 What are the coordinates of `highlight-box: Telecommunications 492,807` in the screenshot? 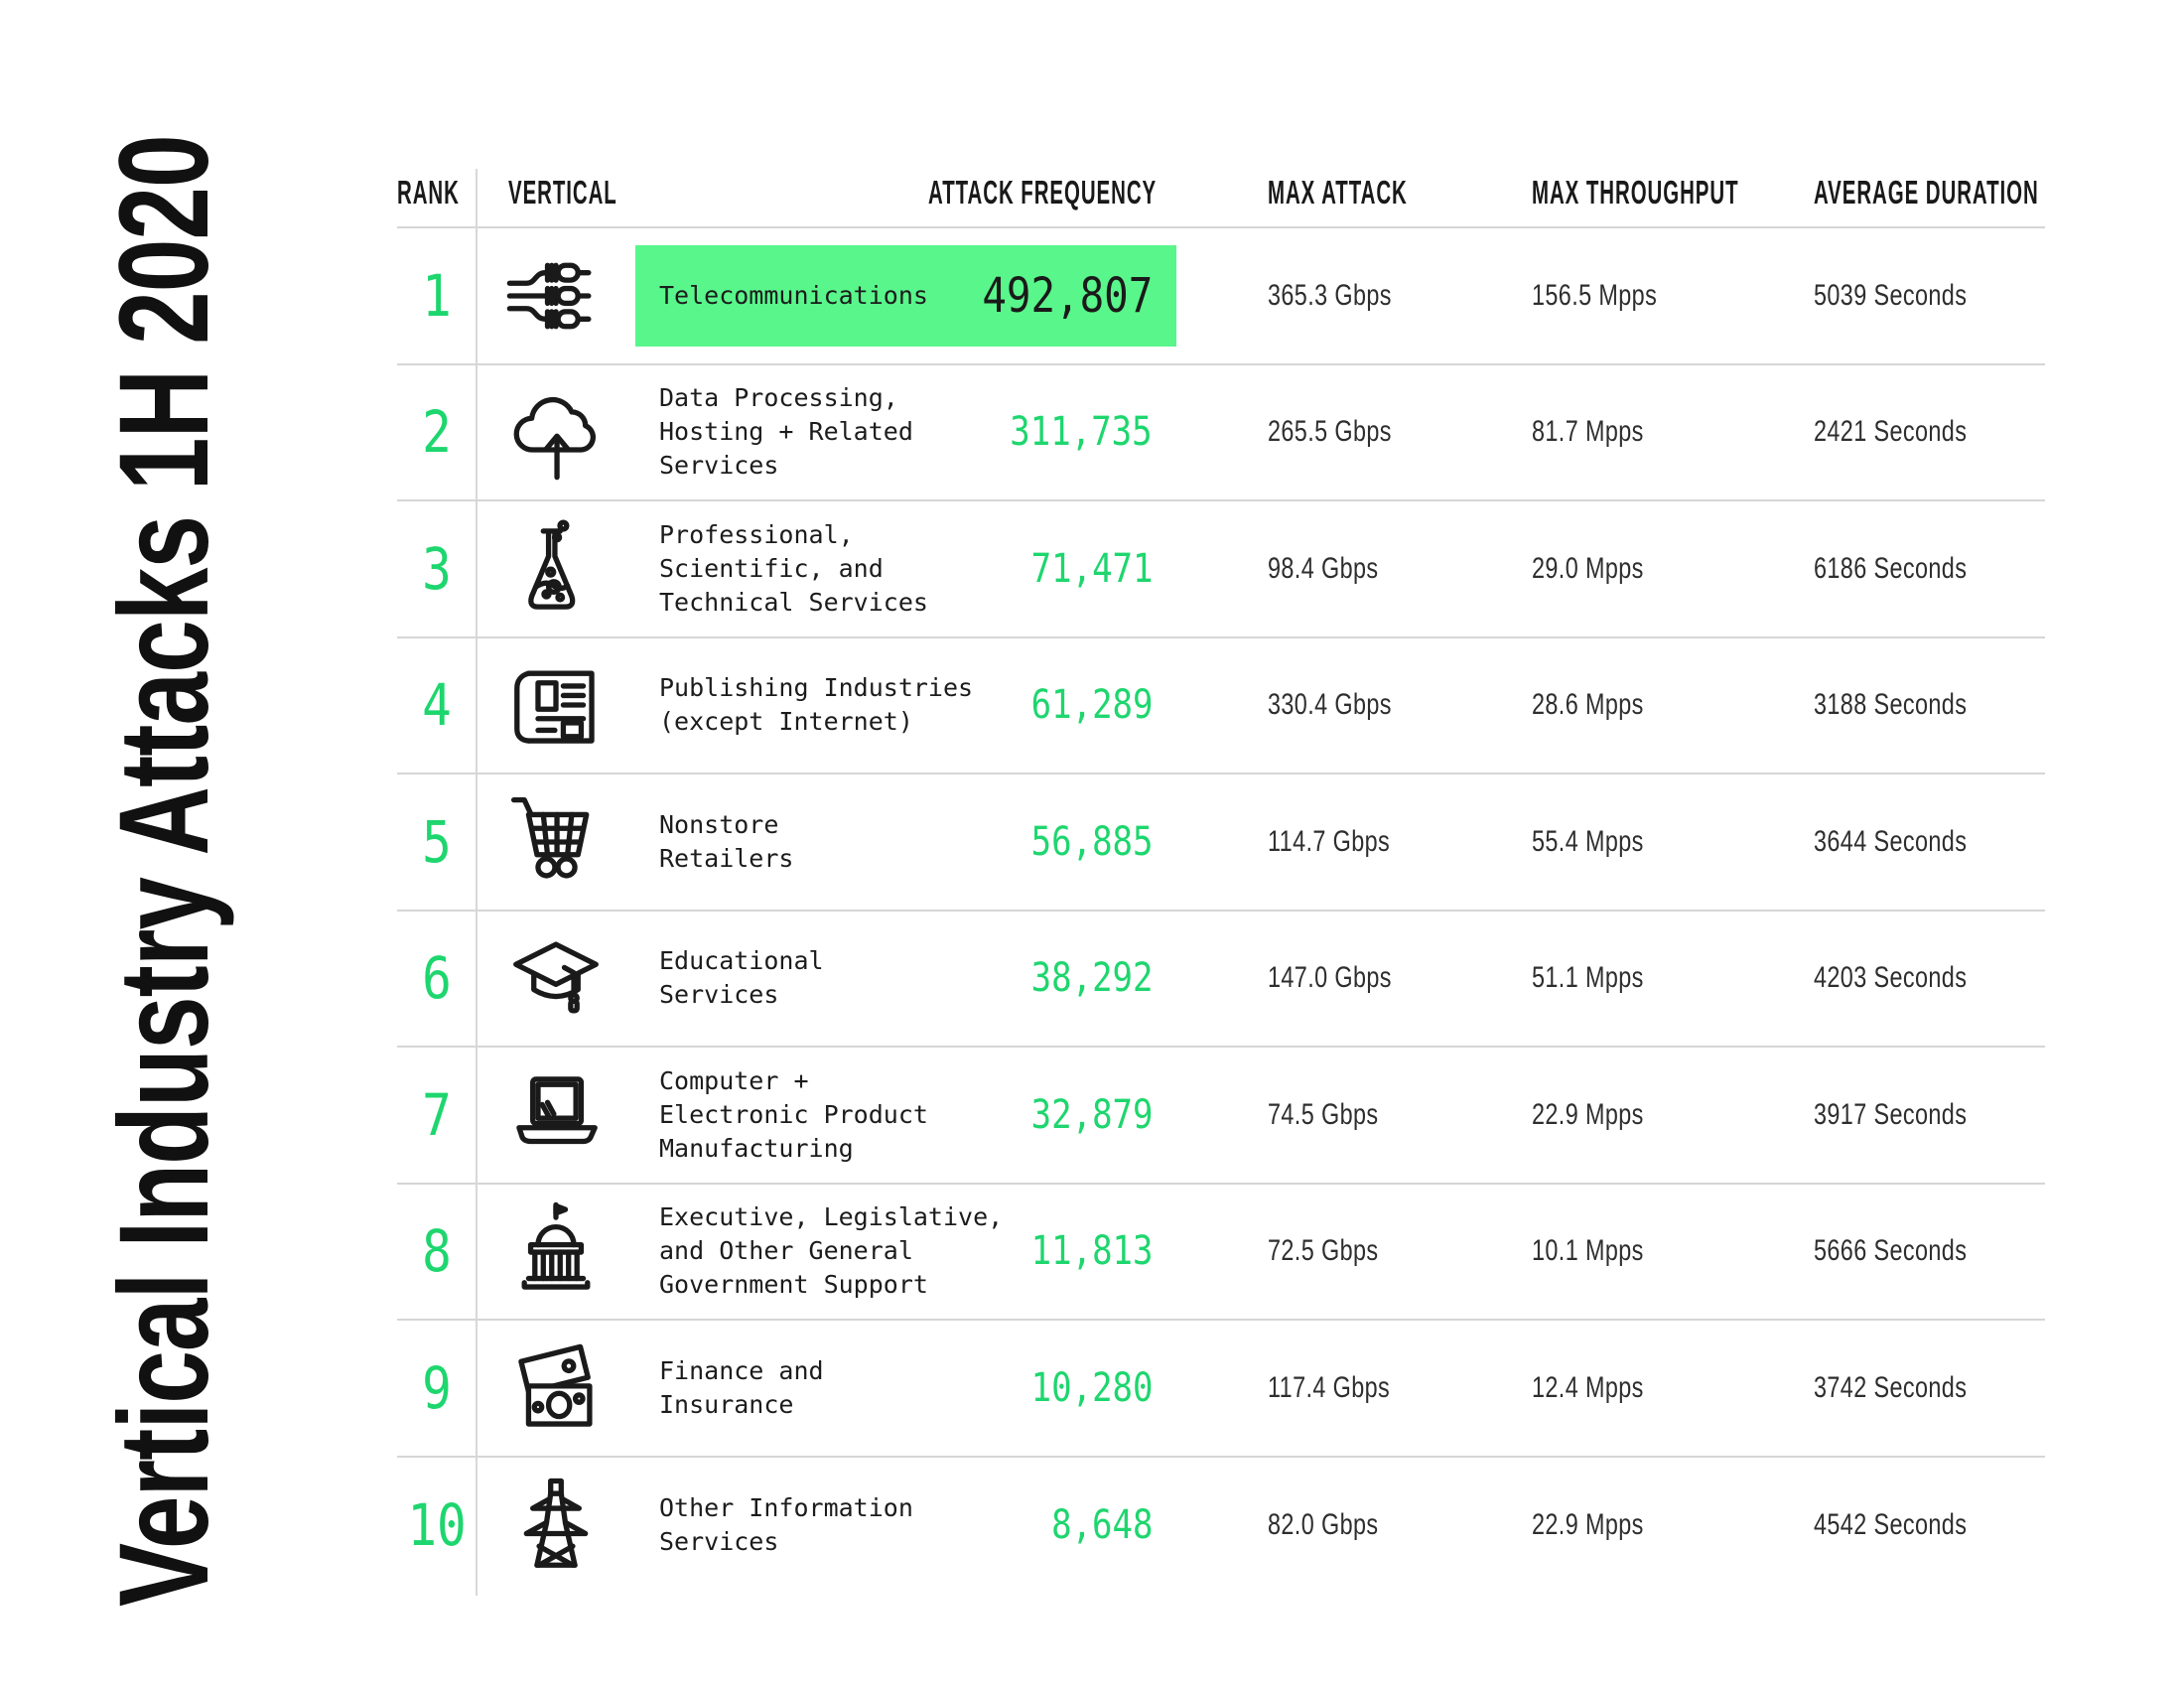 It's located at (905, 295).